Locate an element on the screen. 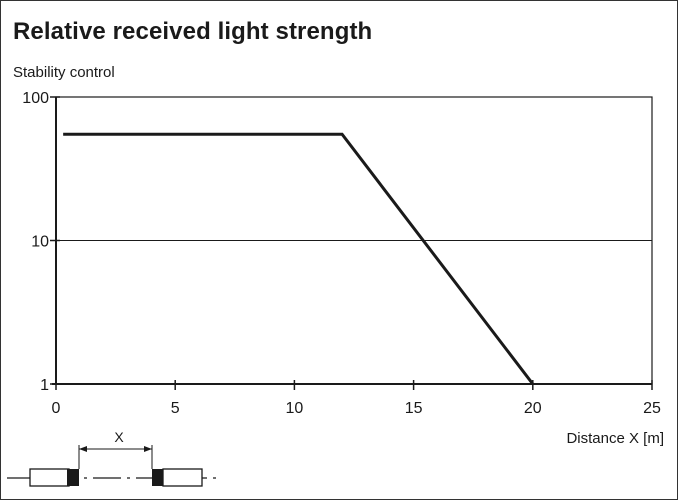 The image size is (678, 500). x-tick-label: 15 is located at coordinates (414, 408).